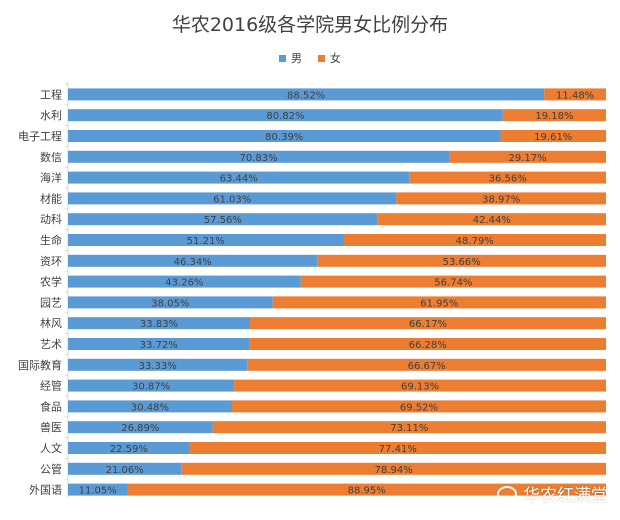 The image size is (620, 520). I want to click on y-tick-label: 外国语, so click(45, 490).